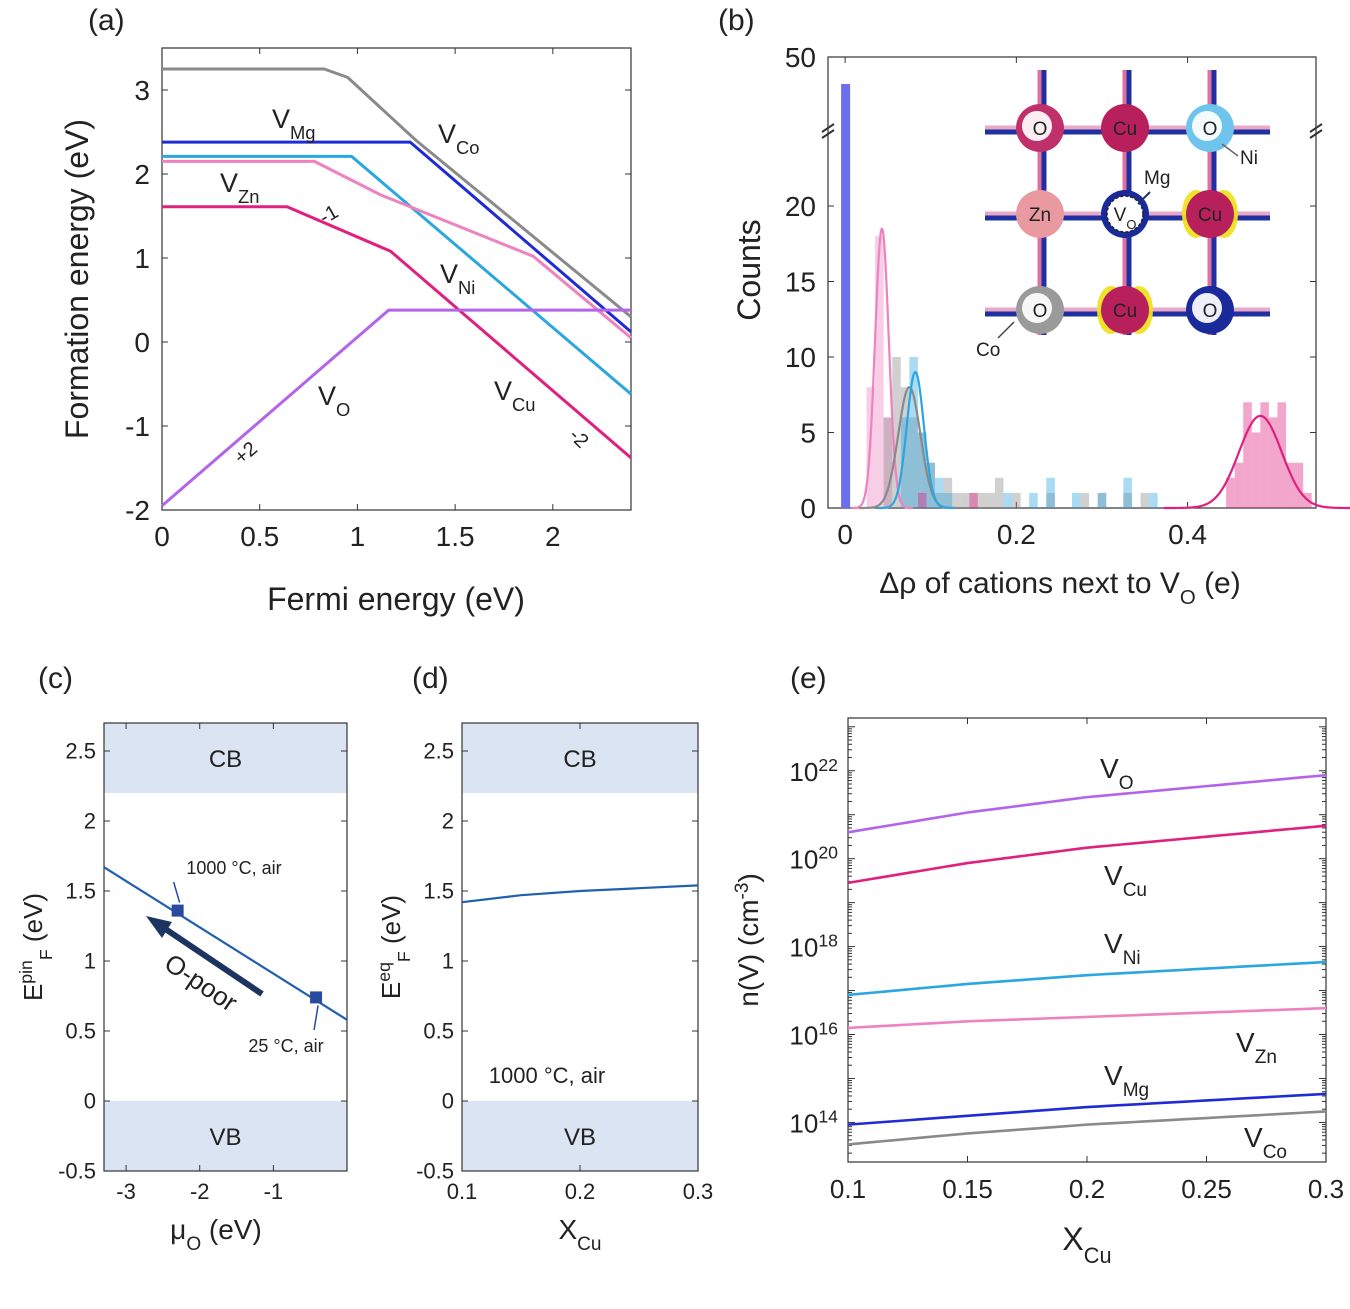 This screenshot has height=1309, width=1350. I want to click on x-axis-label: Fermi energy (eV), so click(396, 599).